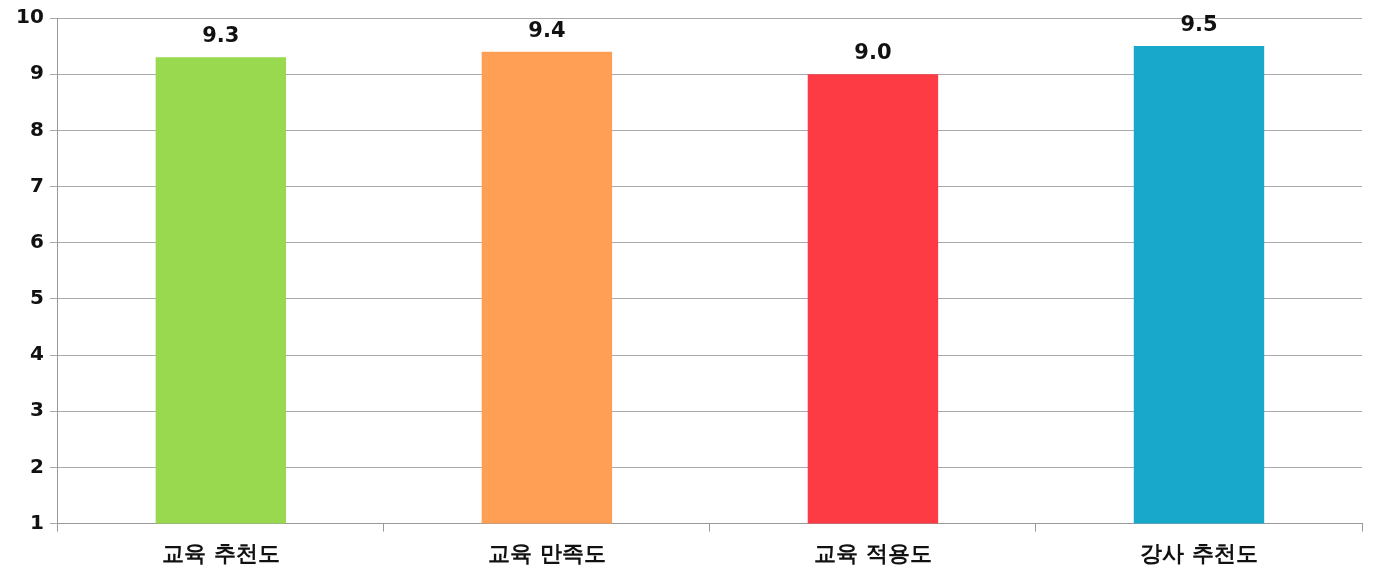  What do you see at coordinates (36, 409) in the screenshot?
I see `y-tick-label: 3` at bounding box center [36, 409].